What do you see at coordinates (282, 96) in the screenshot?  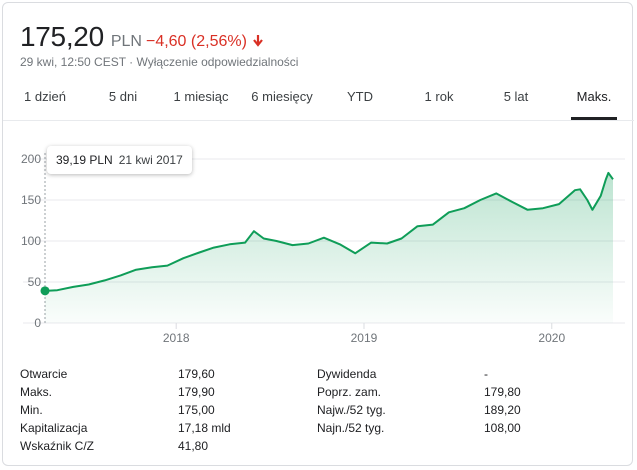 I see `tab-6-months: 6 miesięcy` at bounding box center [282, 96].